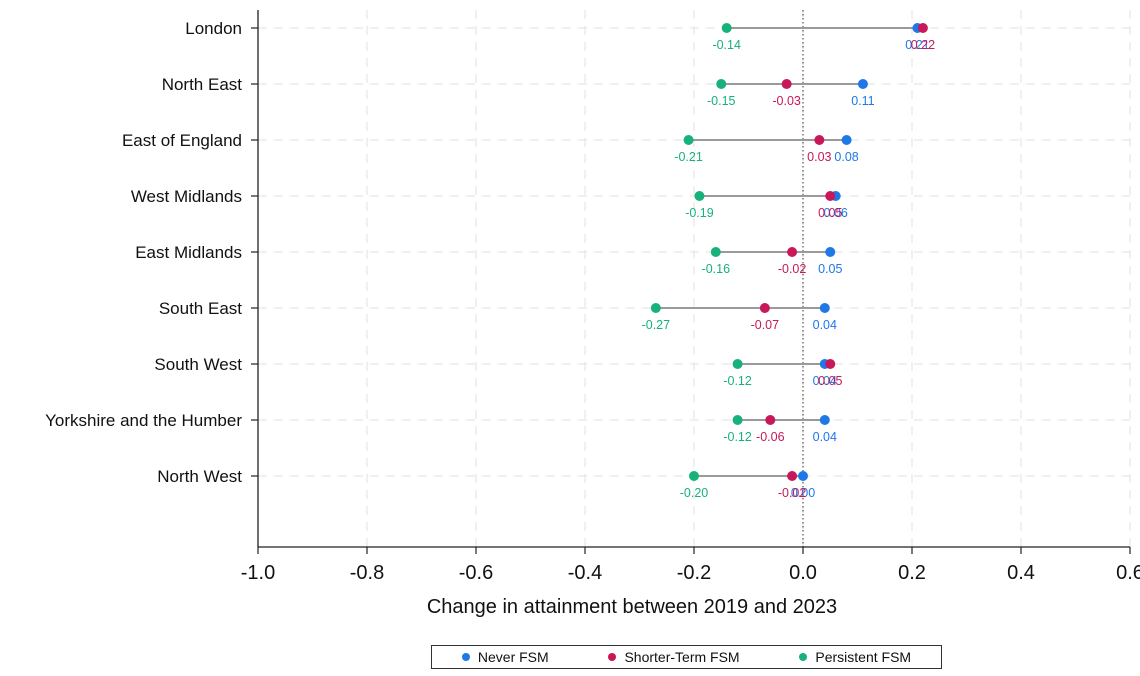 The image size is (1140, 676). I want to click on x-tick-label-2: -0.6, so click(476, 573).